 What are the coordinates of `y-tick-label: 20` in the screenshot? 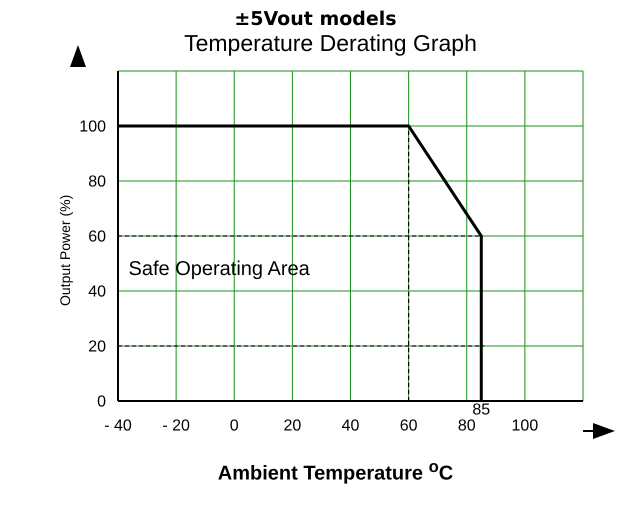 It's located at (97, 347).